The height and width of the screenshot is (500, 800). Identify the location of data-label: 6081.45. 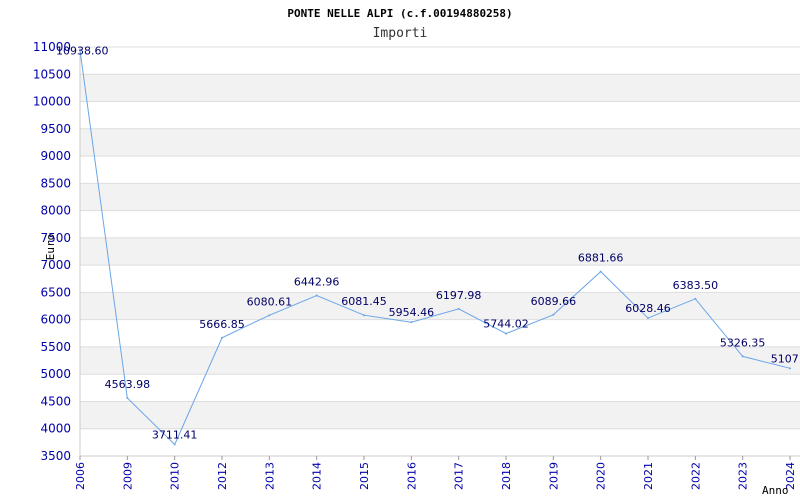
(364, 301).